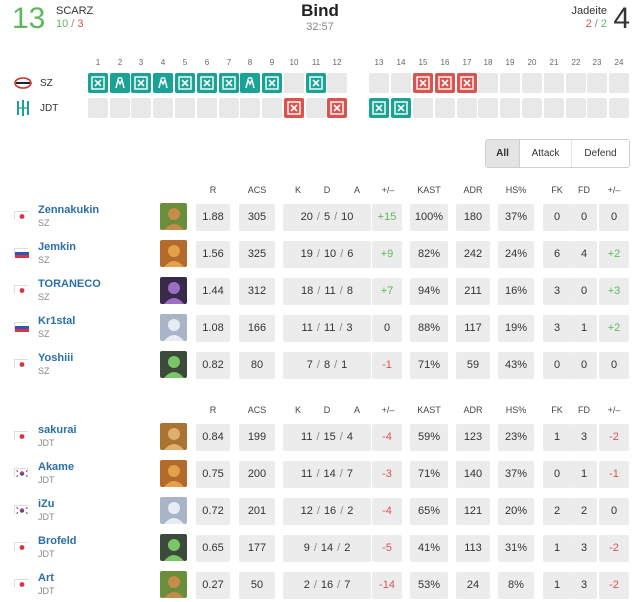  What do you see at coordinates (429, 254) in the screenshot?
I see `stat-kast: 82%` at bounding box center [429, 254].